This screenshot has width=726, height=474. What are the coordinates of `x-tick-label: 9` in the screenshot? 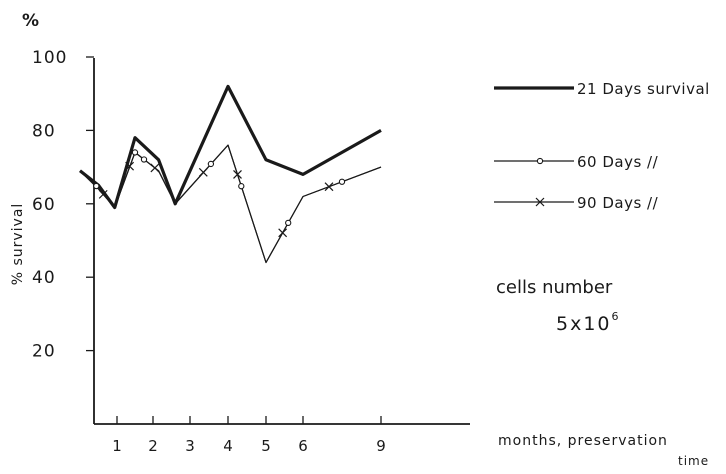 It's located at (381, 446).